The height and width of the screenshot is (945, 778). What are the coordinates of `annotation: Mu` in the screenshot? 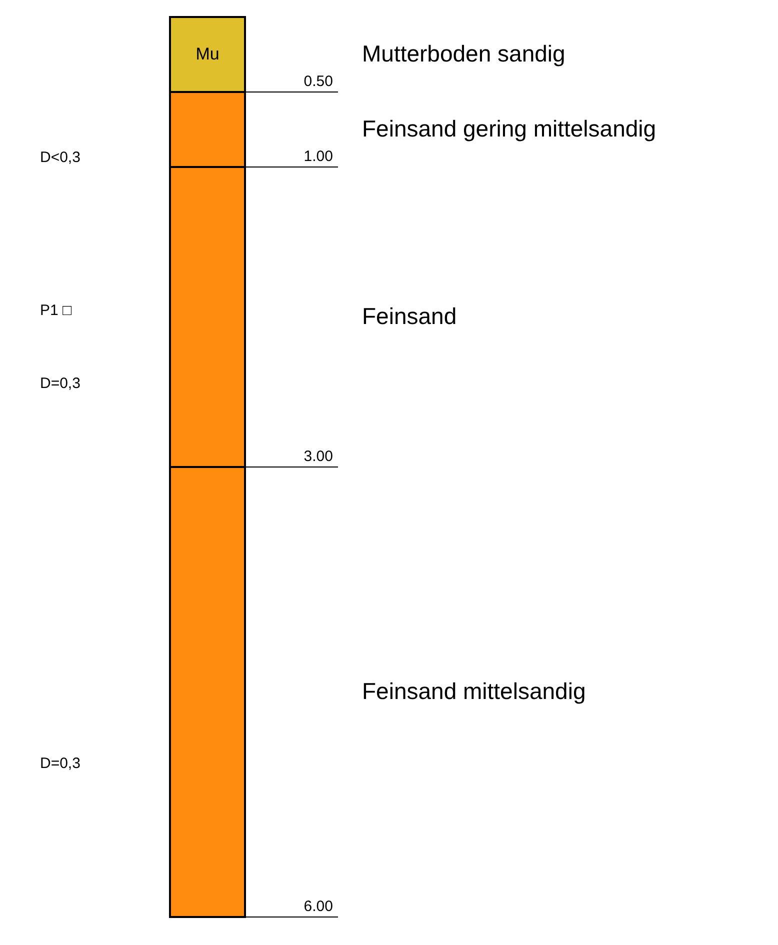 It's located at (208, 54).